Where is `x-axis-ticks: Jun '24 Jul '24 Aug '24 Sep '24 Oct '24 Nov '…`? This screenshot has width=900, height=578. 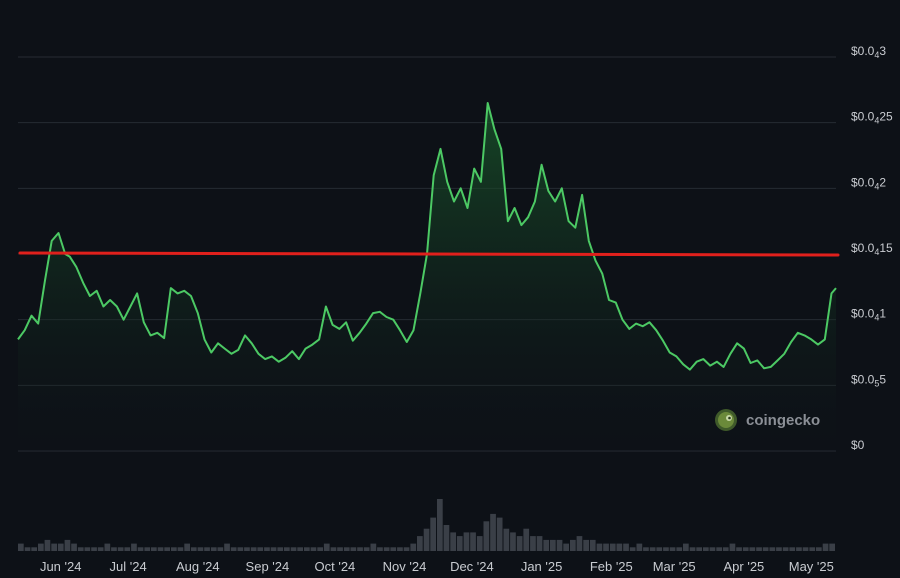 x-axis-ticks: Jun '24 Jul '24 Aug '24 Sep '24 Oct '24 Nov '… is located at coordinates (437, 566).